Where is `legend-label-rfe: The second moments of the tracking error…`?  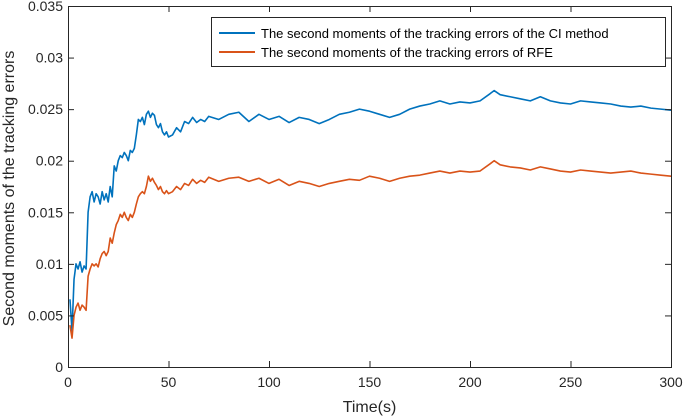
legend-label-rfe: The second moments of the tracking error… is located at coordinates (407, 52).